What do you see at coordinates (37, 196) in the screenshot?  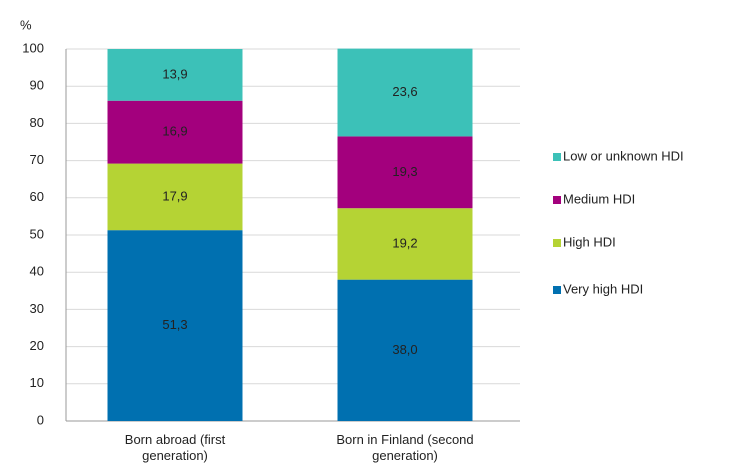 I see `y-tick-label: 60` at bounding box center [37, 196].